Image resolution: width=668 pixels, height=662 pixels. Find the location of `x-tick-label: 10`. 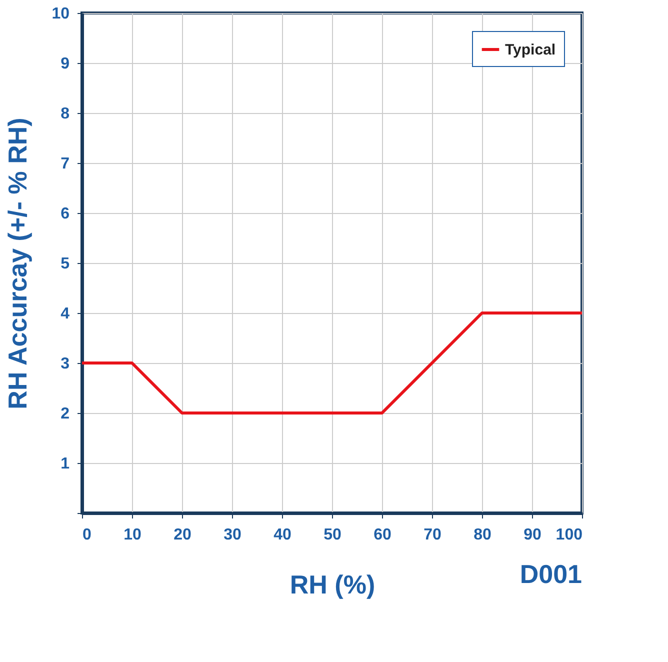

x-tick-label: 10 is located at coordinates (133, 535).